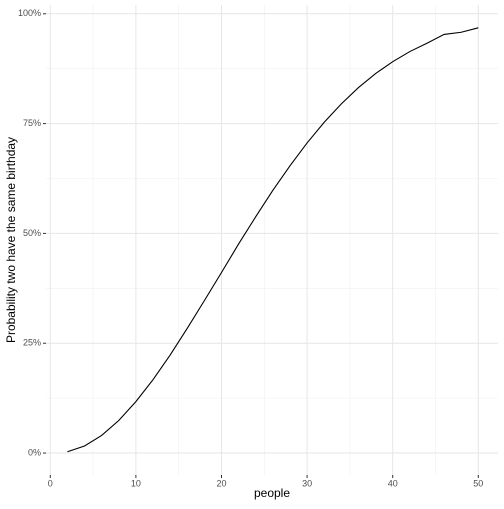 This screenshot has height=509, width=504. What do you see at coordinates (32, 343) in the screenshot?
I see `y-tick-label: 25%` at bounding box center [32, 343].